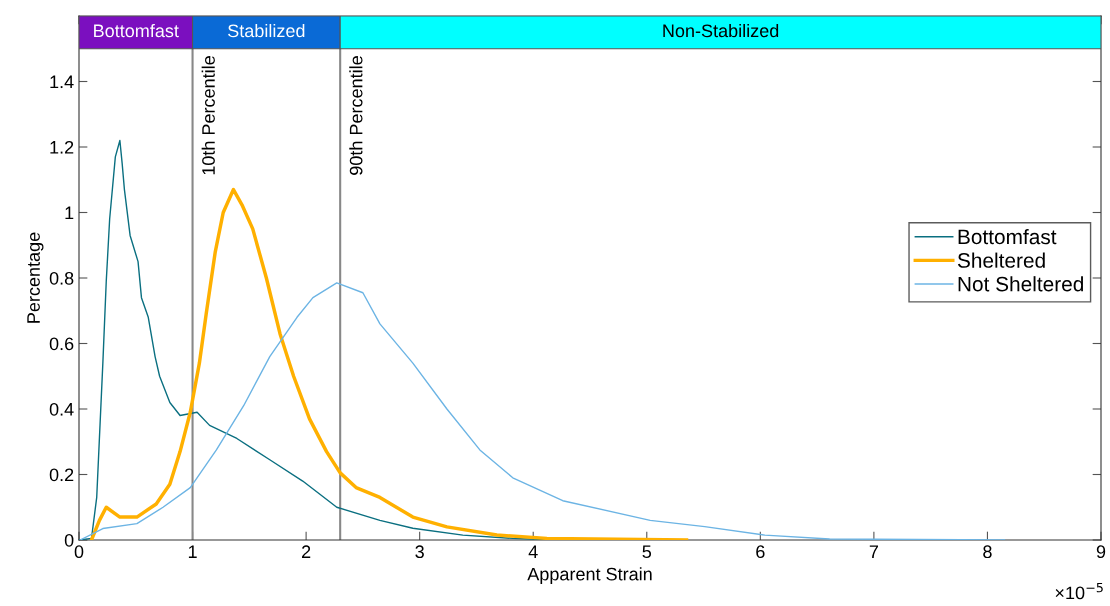 The height and width of the screenshot is (606, 1110). Describe the element at coordinates (61, 409) in the screenshot. I see `y-tick-label: 0.4` at that location.